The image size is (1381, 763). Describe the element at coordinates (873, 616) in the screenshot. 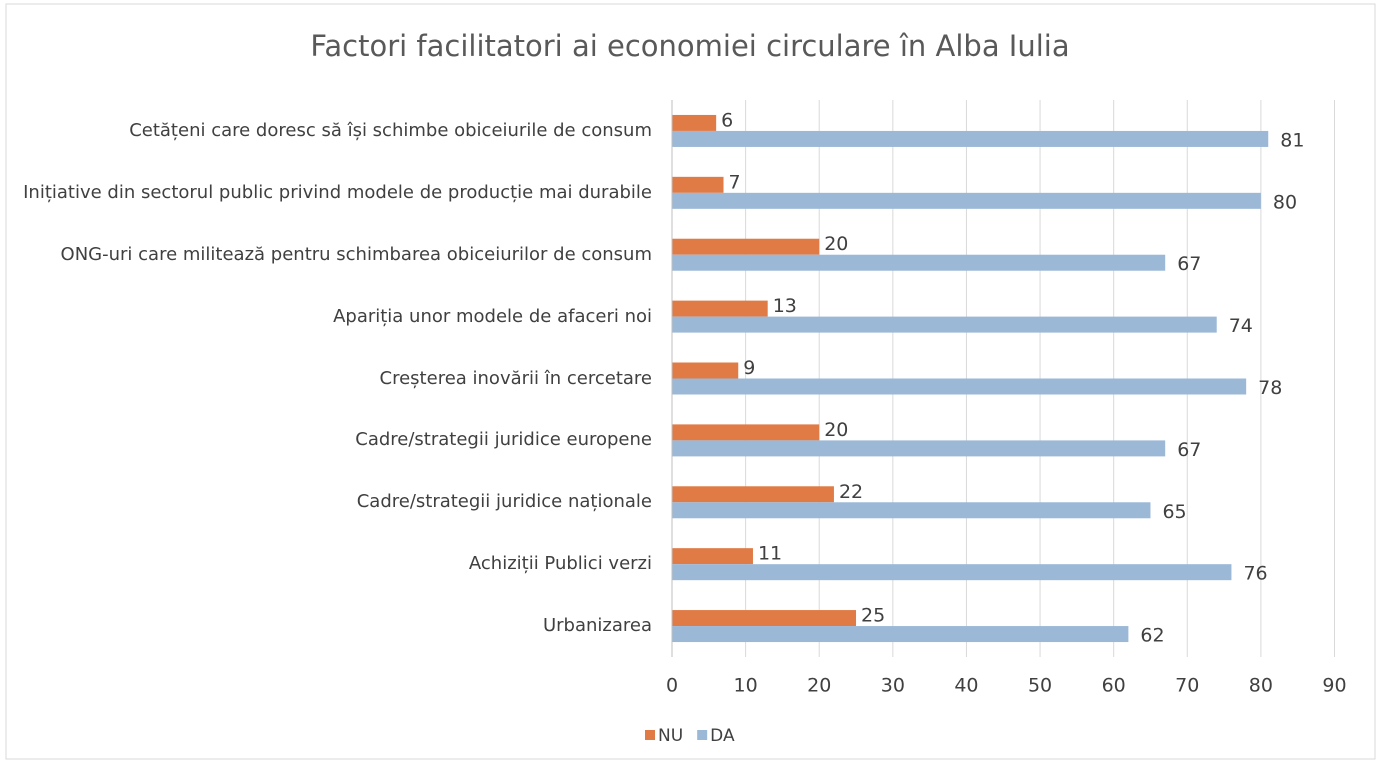

I see `data-label: 25` at that location.